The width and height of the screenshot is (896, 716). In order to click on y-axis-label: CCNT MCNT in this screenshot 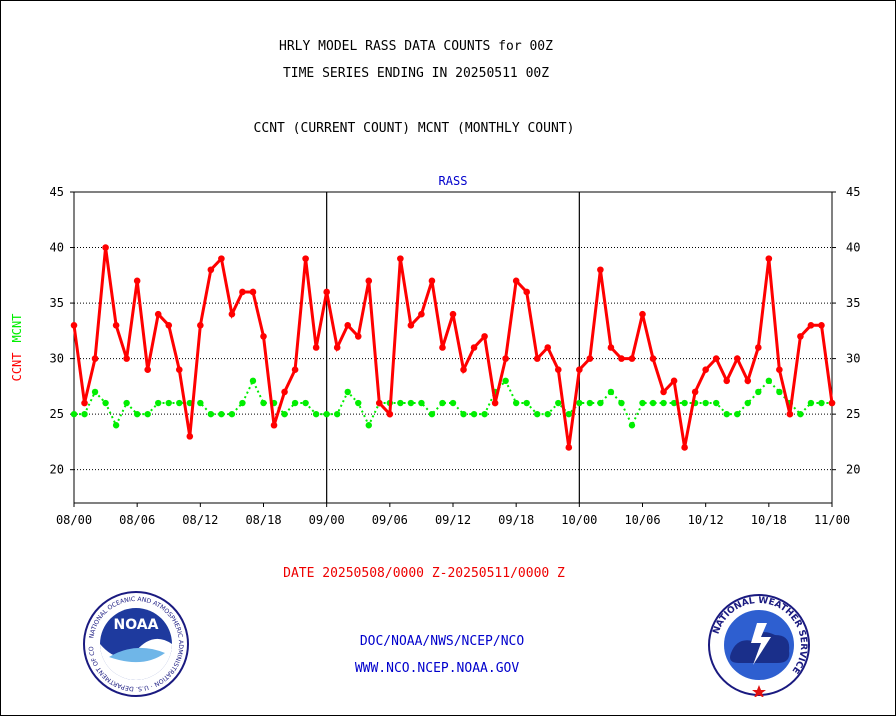, I will do `click(17, 348)`.